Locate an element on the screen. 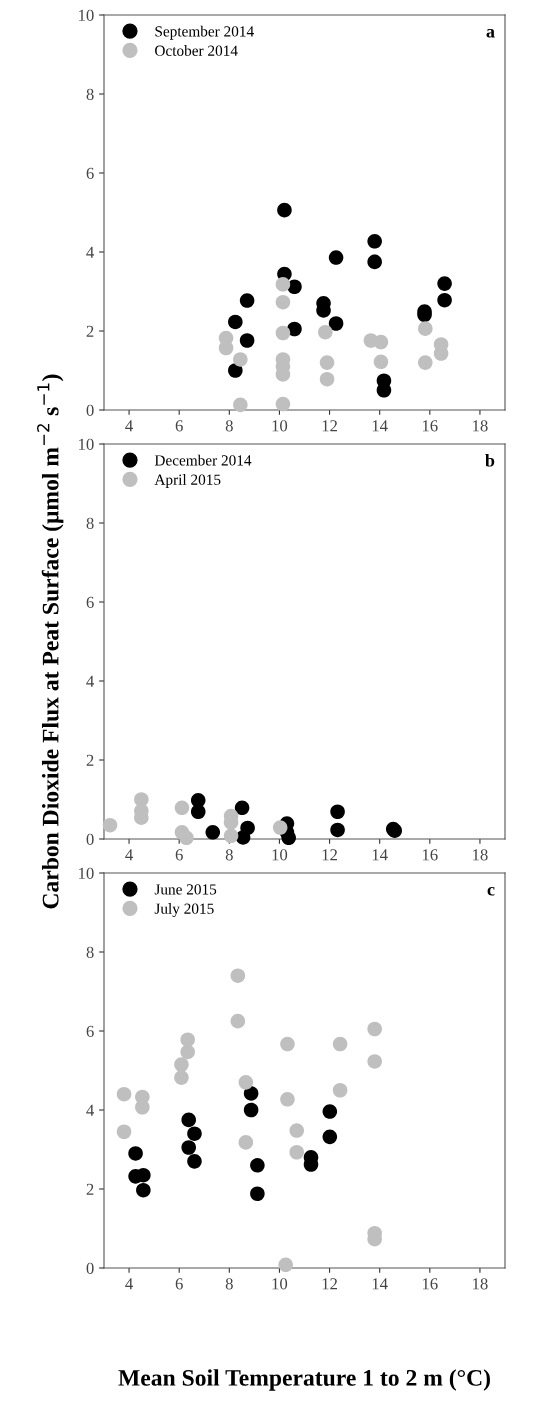 The width and height of the screenshot is (535, 1422). y-axis-title: Carbon Dioxide Flux at Peat Surface (μmol m$^{−2}$ s$^{−1}$) is located at coordinates (50, 641).